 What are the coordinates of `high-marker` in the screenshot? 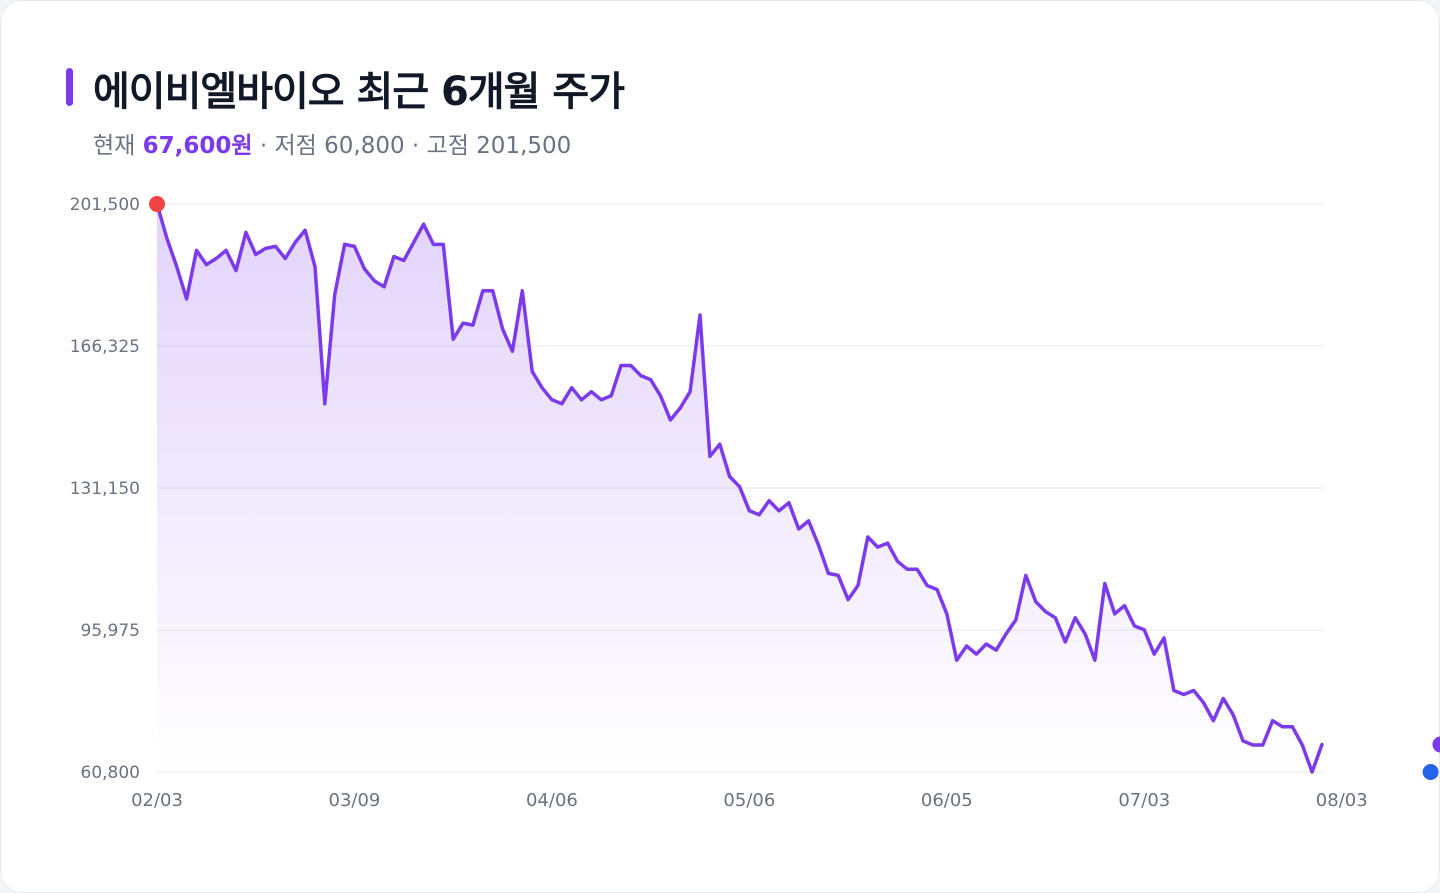 It's located at (157, 204).